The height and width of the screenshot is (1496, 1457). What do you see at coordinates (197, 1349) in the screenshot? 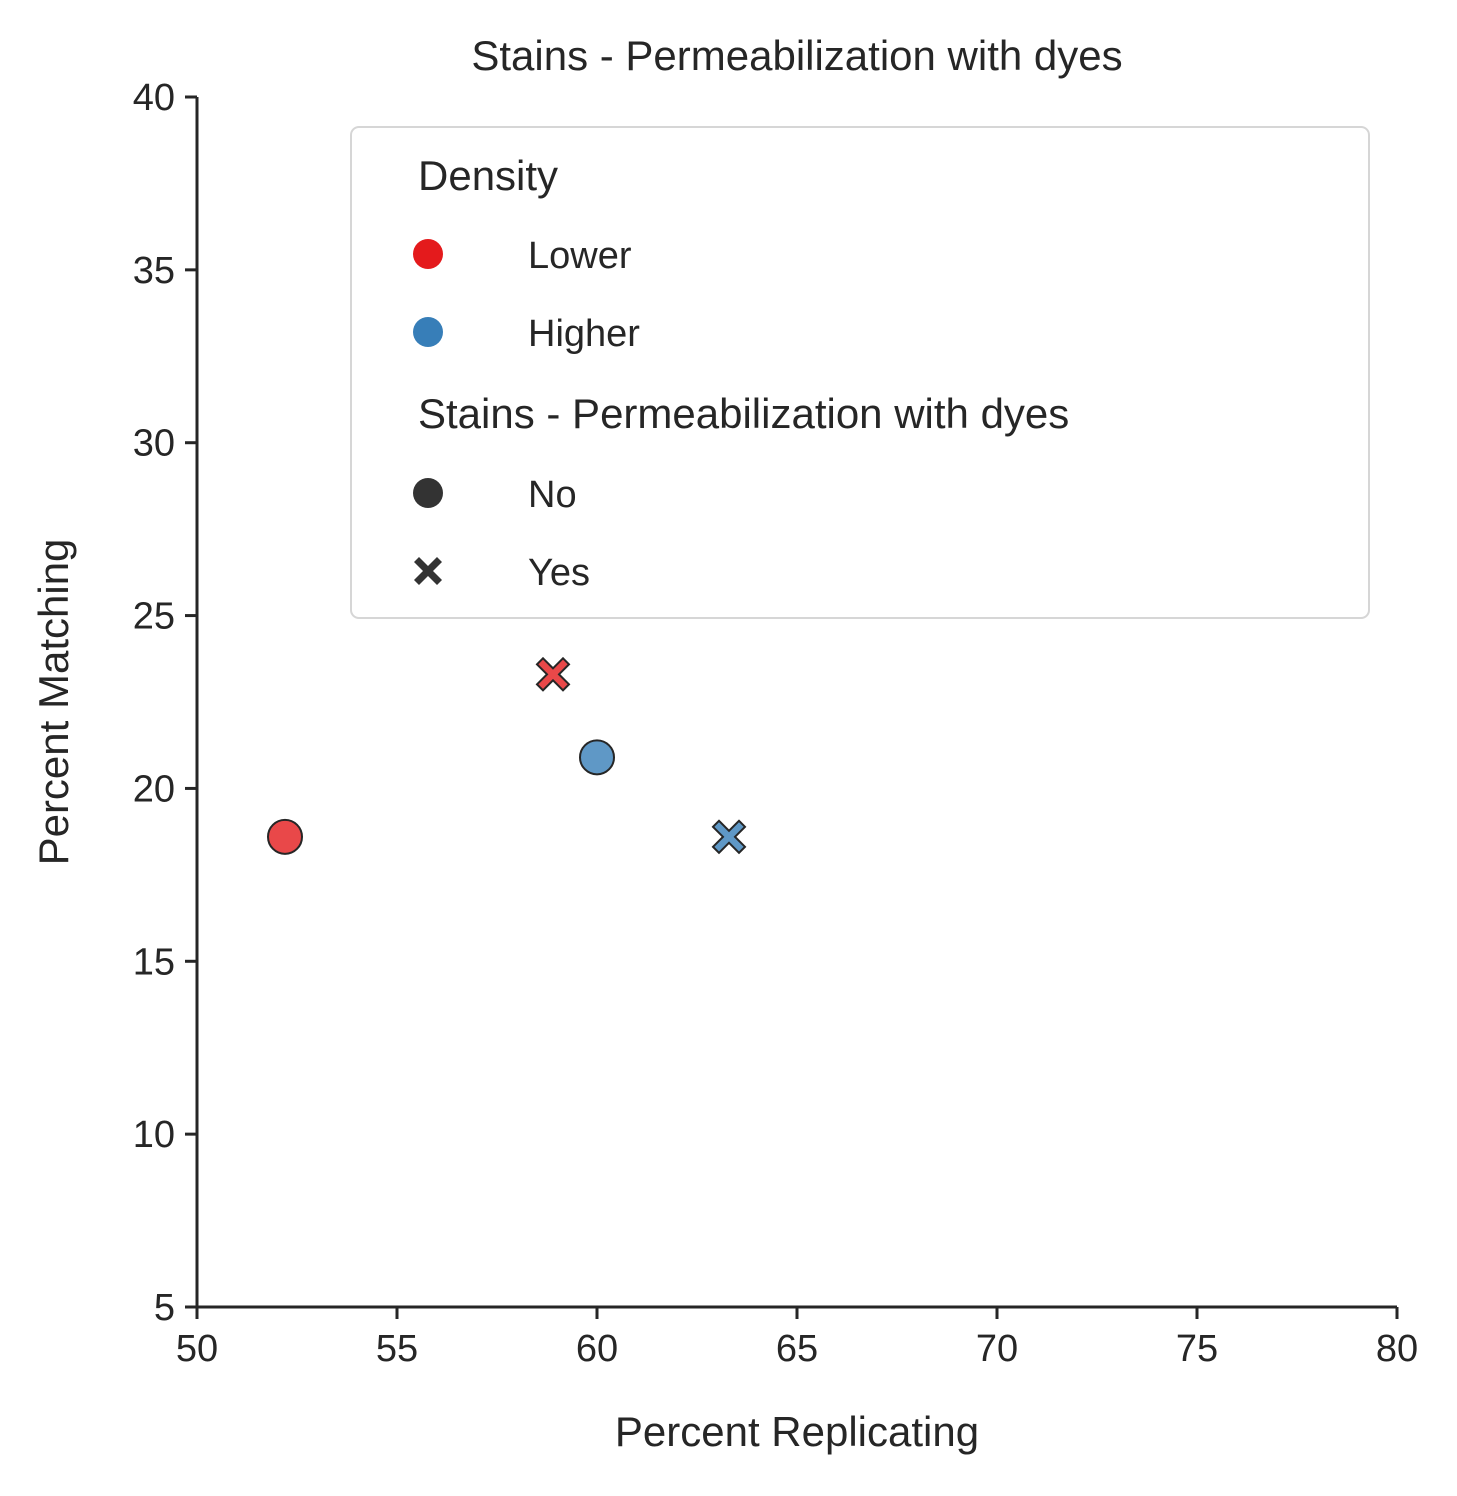
I see `x-tick-label: 50` at bounding box center [197, 1349].